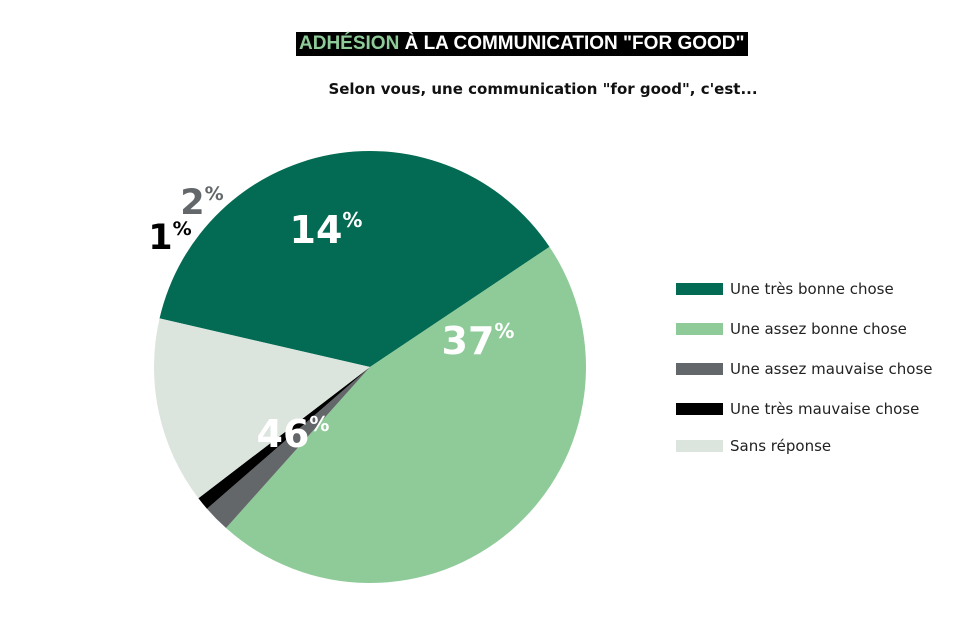 This screenshot has height=635, width=972. What do you see at coordinates (169, 238) in the screenshot?
I see `slice-value-label-4: 1%` at bounding box center [169, 238].